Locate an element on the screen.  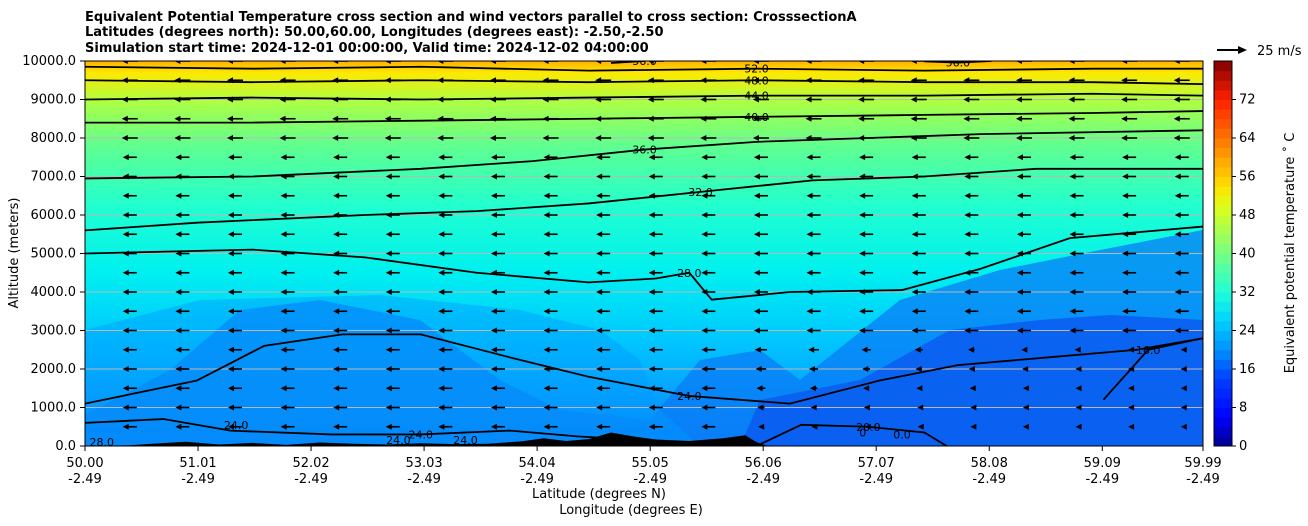
colorbar-tick-label: 24 is located at coordinates (1247, 331).